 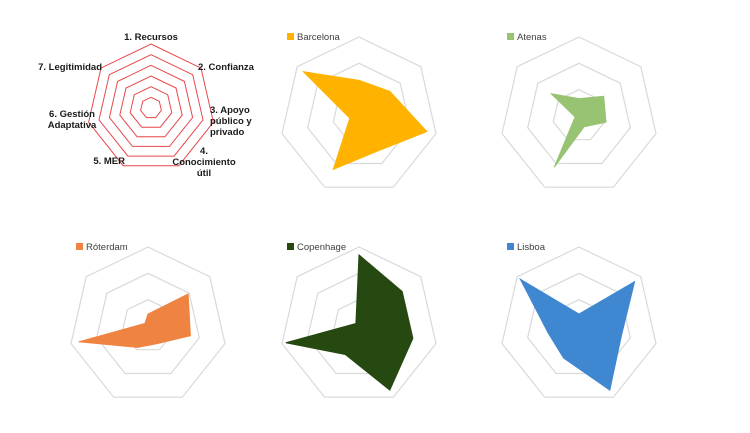 I want to click on axis-label: 4., so click(x=204, y=151).